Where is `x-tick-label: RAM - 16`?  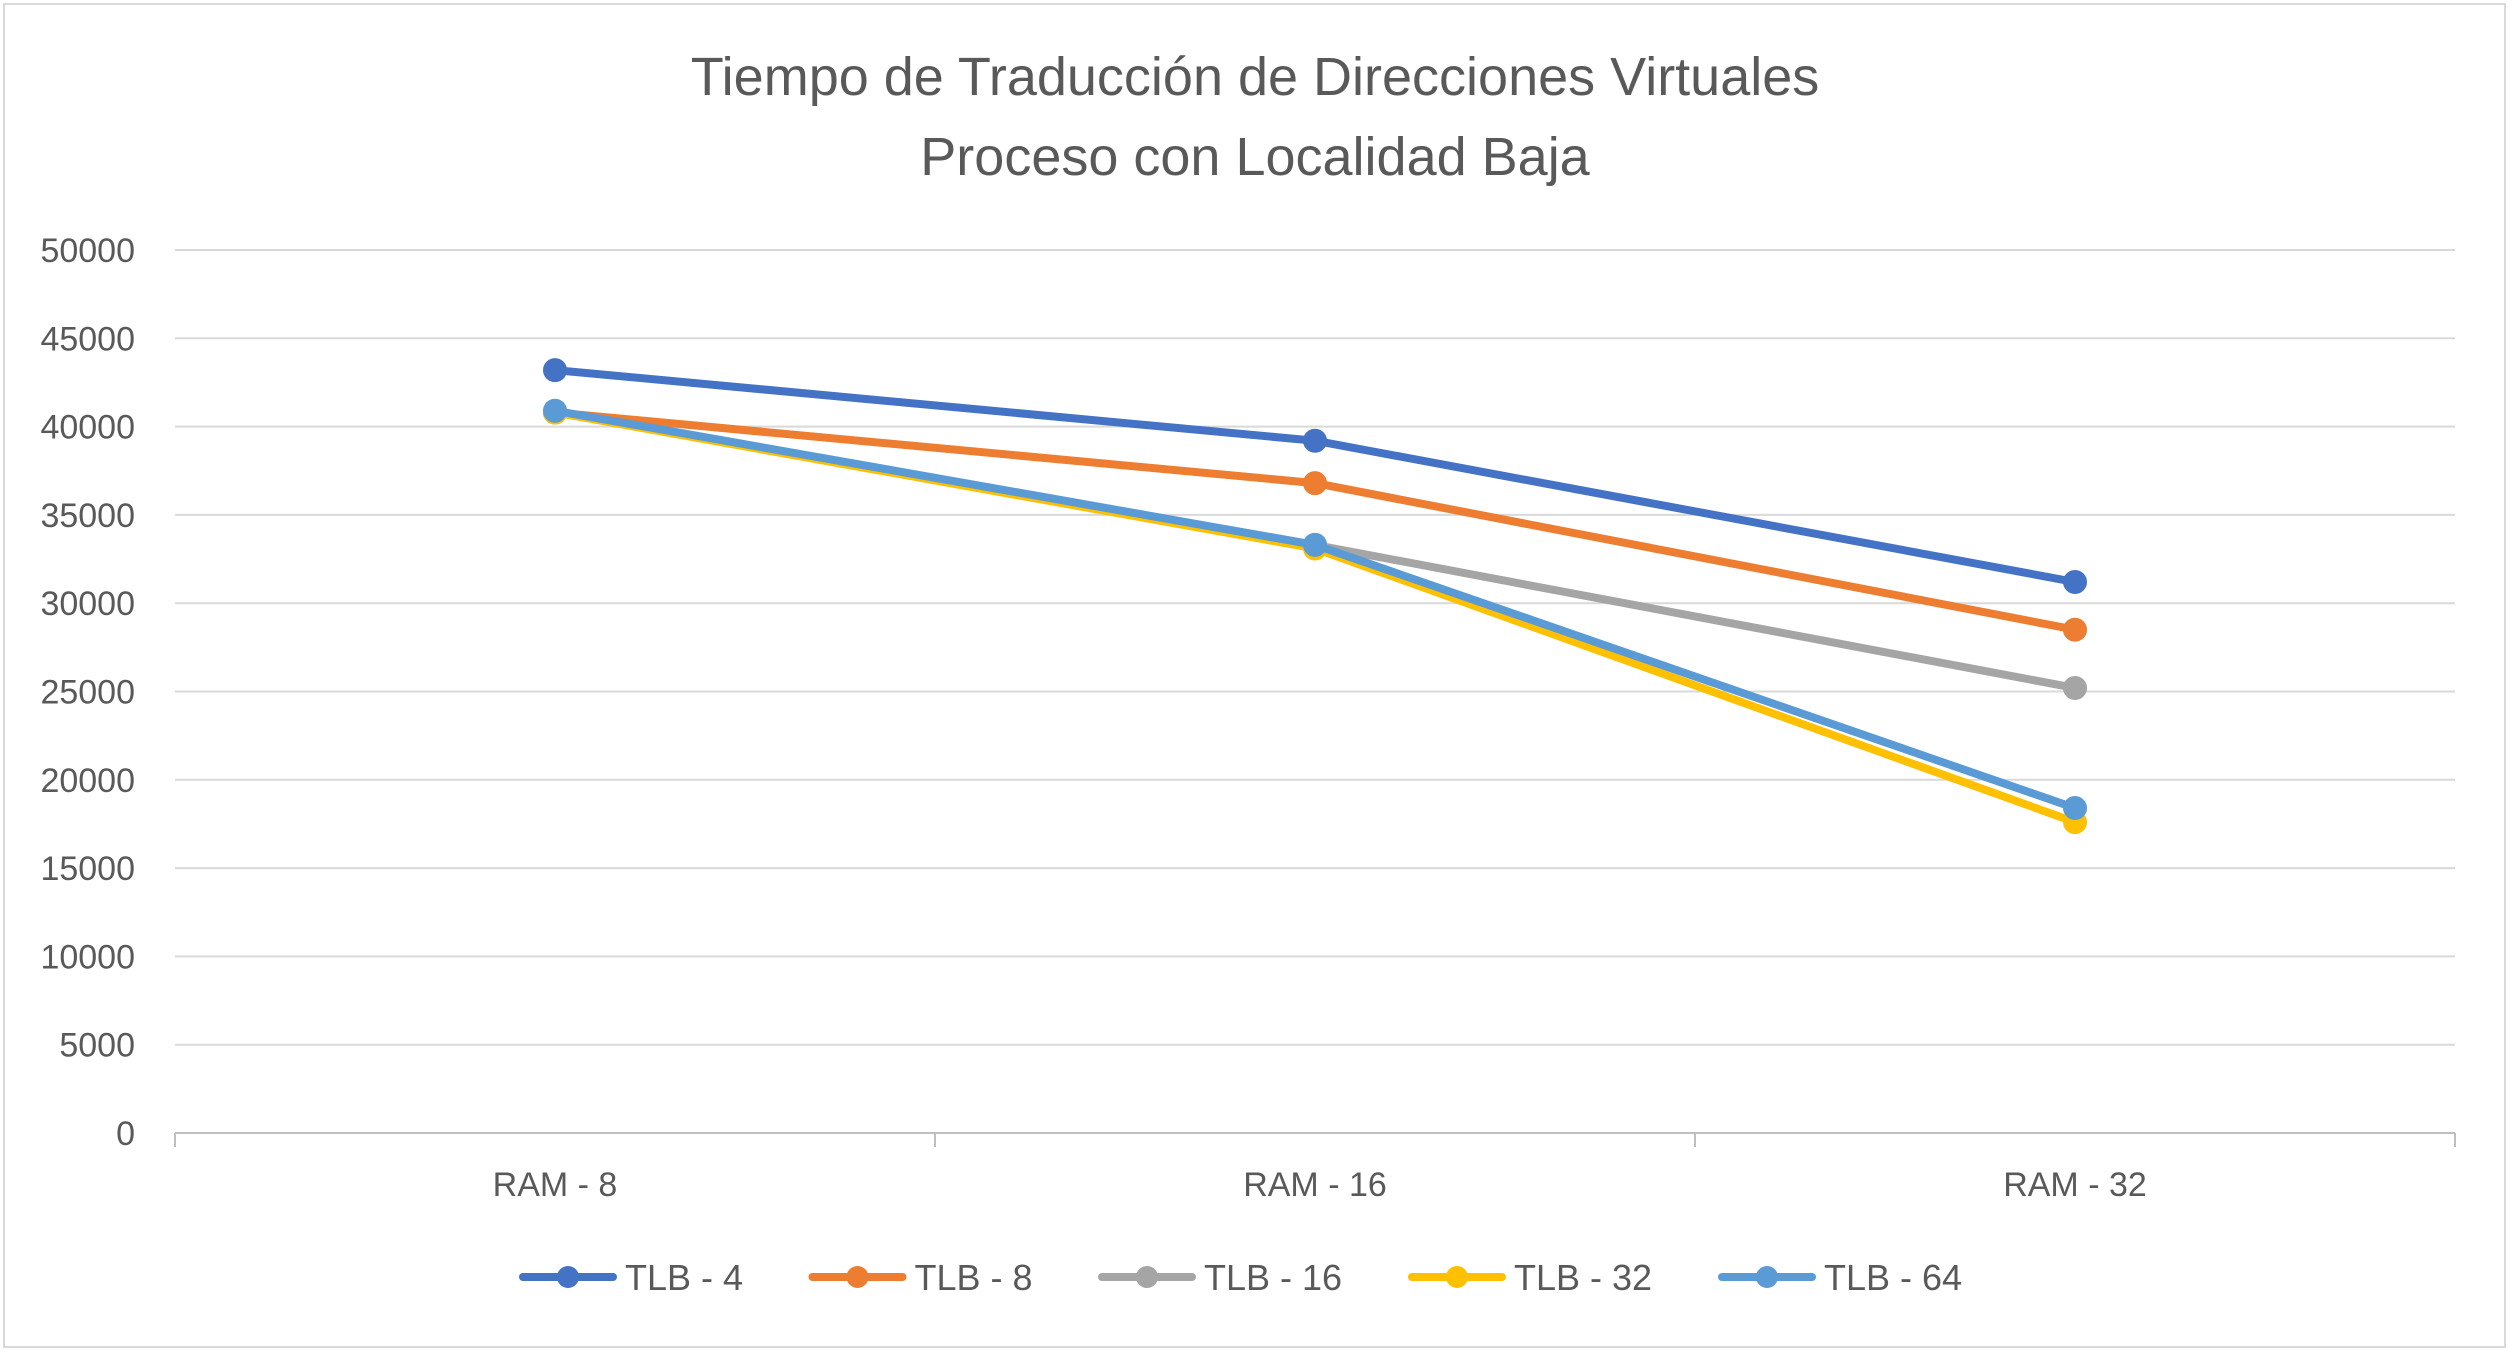
x-tick-label: RAM - 16 is located at coordinates (1315, 1185).